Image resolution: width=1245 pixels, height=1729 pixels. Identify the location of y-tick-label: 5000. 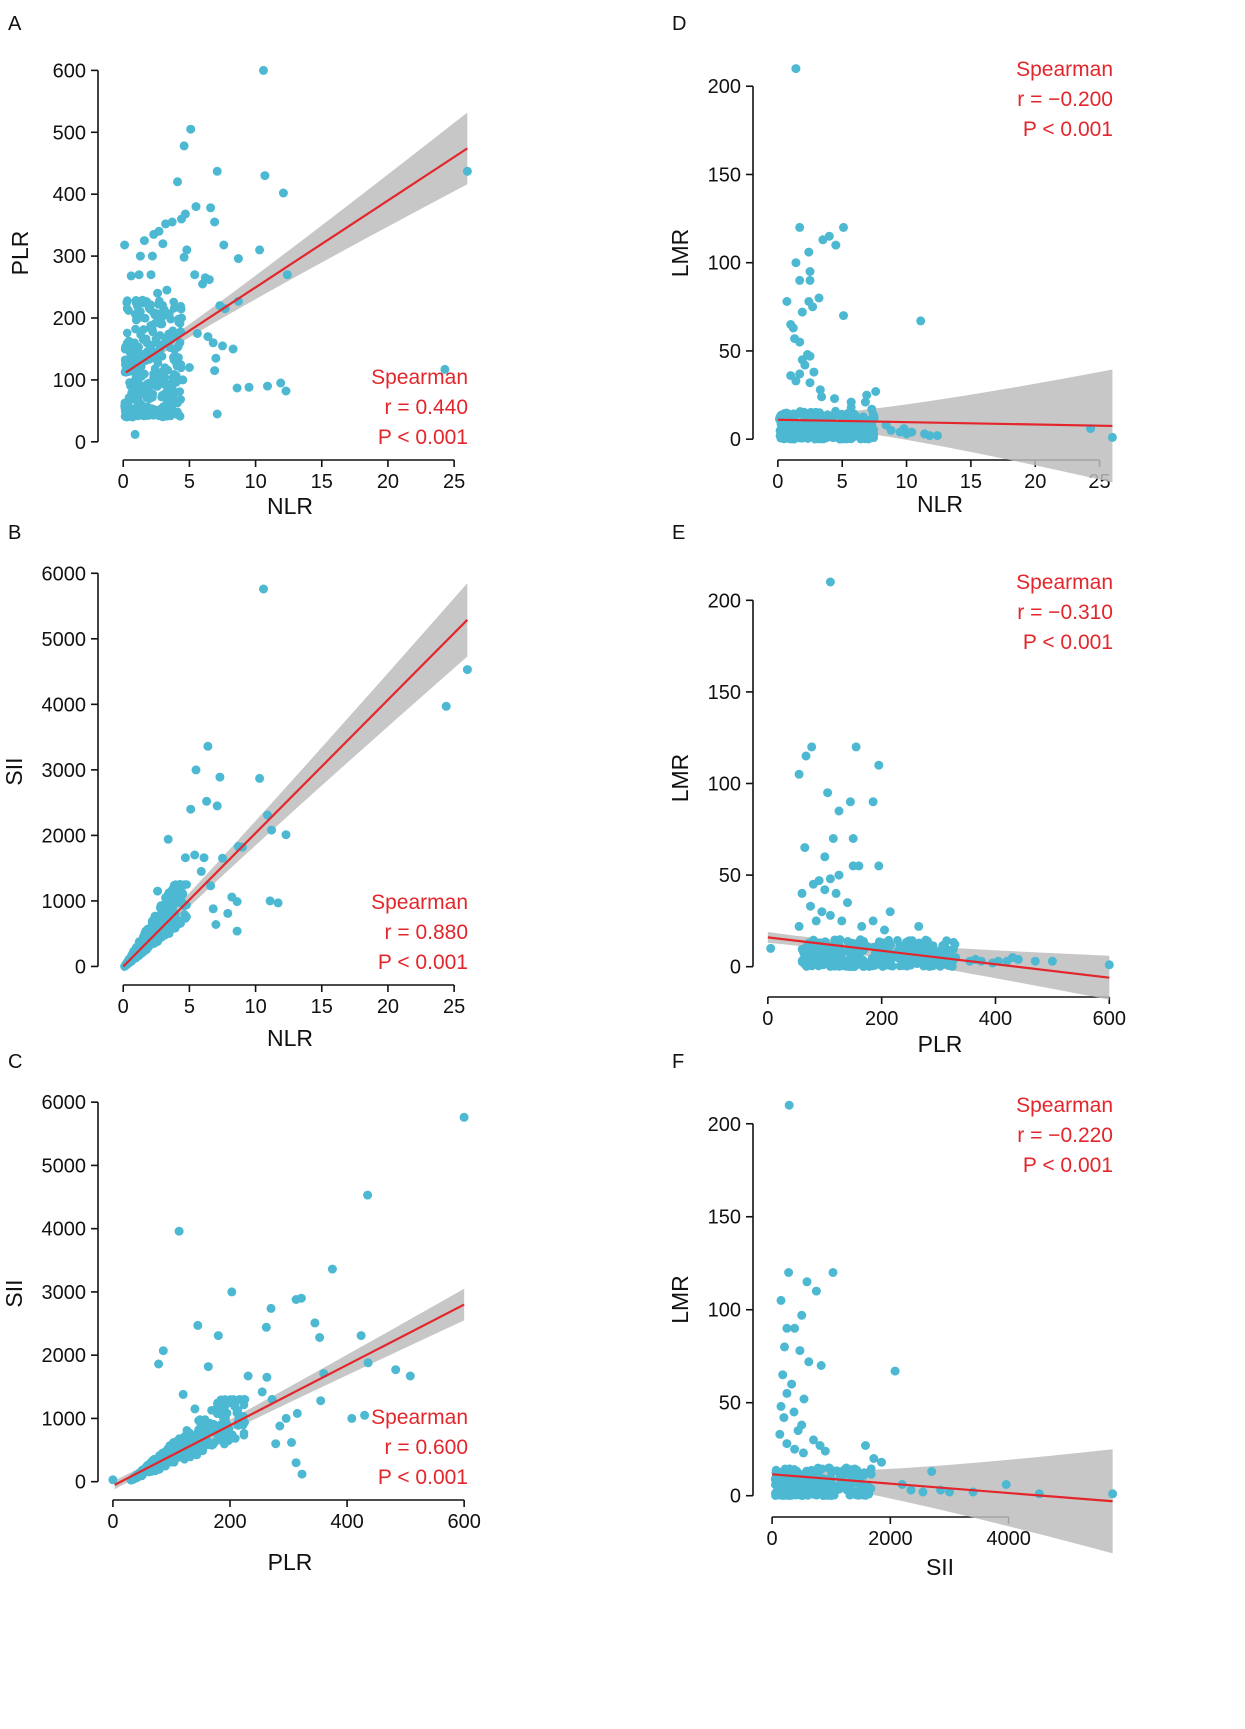
(64, 640).